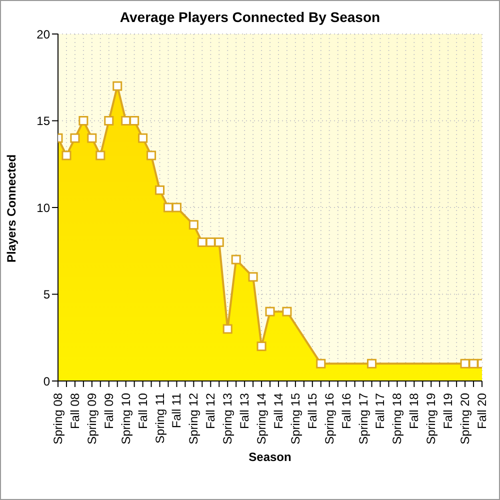 The height and width of the screenshot is (500, 500). Describe the element at coordinates (482, 411) in the screenshot. I see `x-tick-label: Fall 20` at that location.